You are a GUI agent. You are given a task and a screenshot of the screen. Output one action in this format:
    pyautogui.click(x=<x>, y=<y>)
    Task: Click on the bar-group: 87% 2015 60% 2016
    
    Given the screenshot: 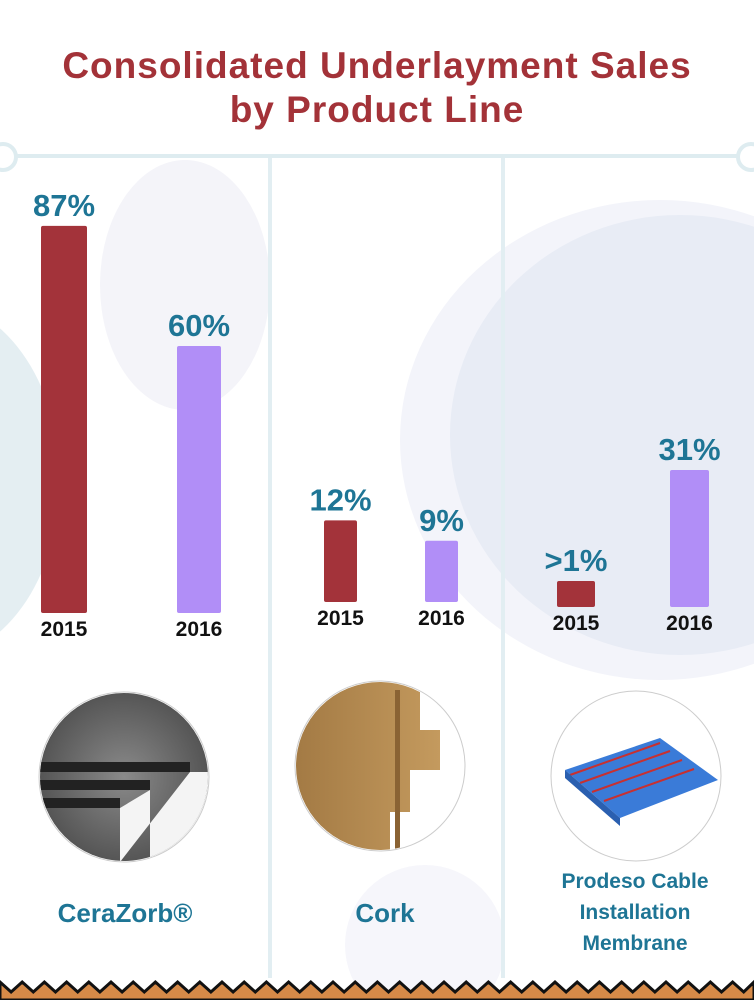 What is the action you would take?
    pyautogui.click(x=131, y=414)
    